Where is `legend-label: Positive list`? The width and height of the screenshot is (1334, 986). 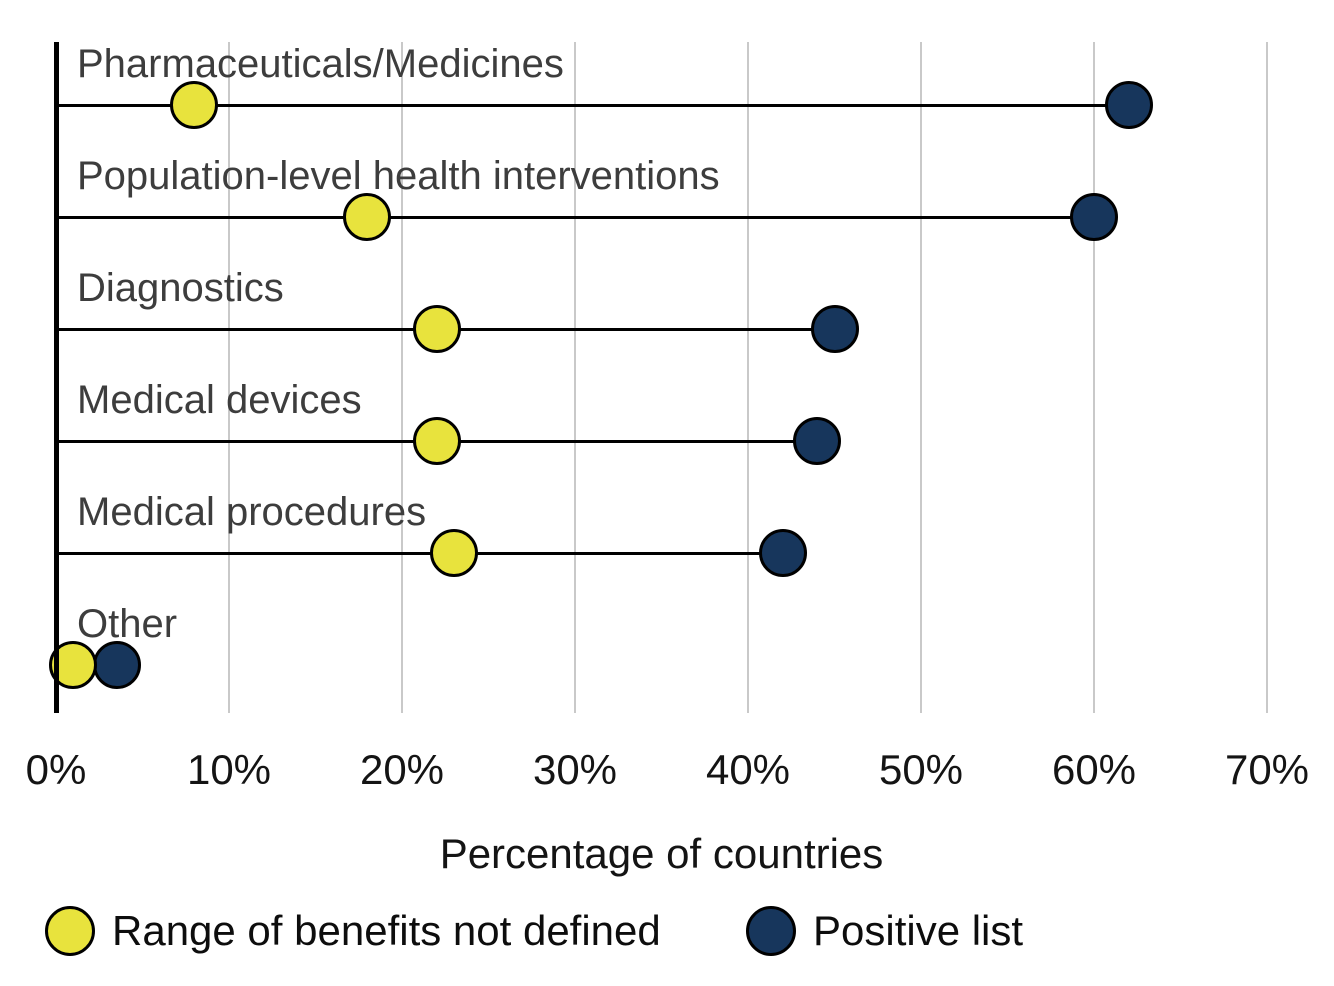
legend-label: Positive list is located at coordinates (918, 930).